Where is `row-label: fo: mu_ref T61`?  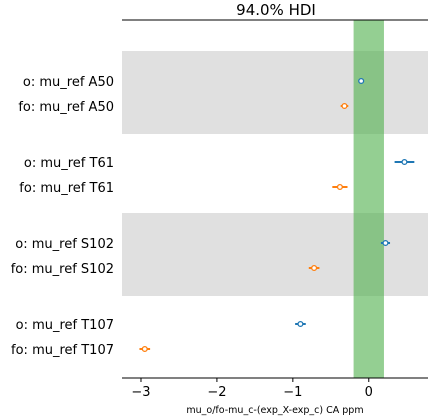
row-label: fo: mu_ref T61 is located at coordinates (66, 188).